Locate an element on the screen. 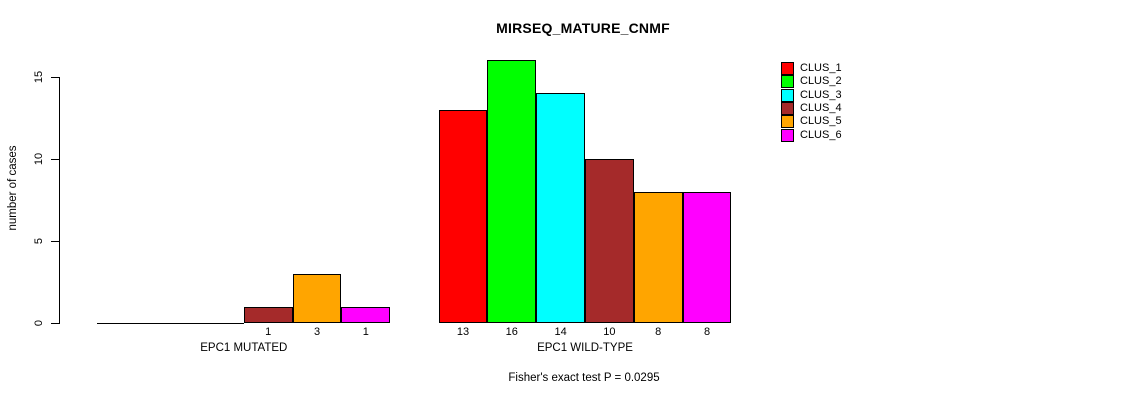 The width and height of the screenshot is (1140, 400). bar-value-label-clus_4-group1: 1 is located at coordinates (268, 332).